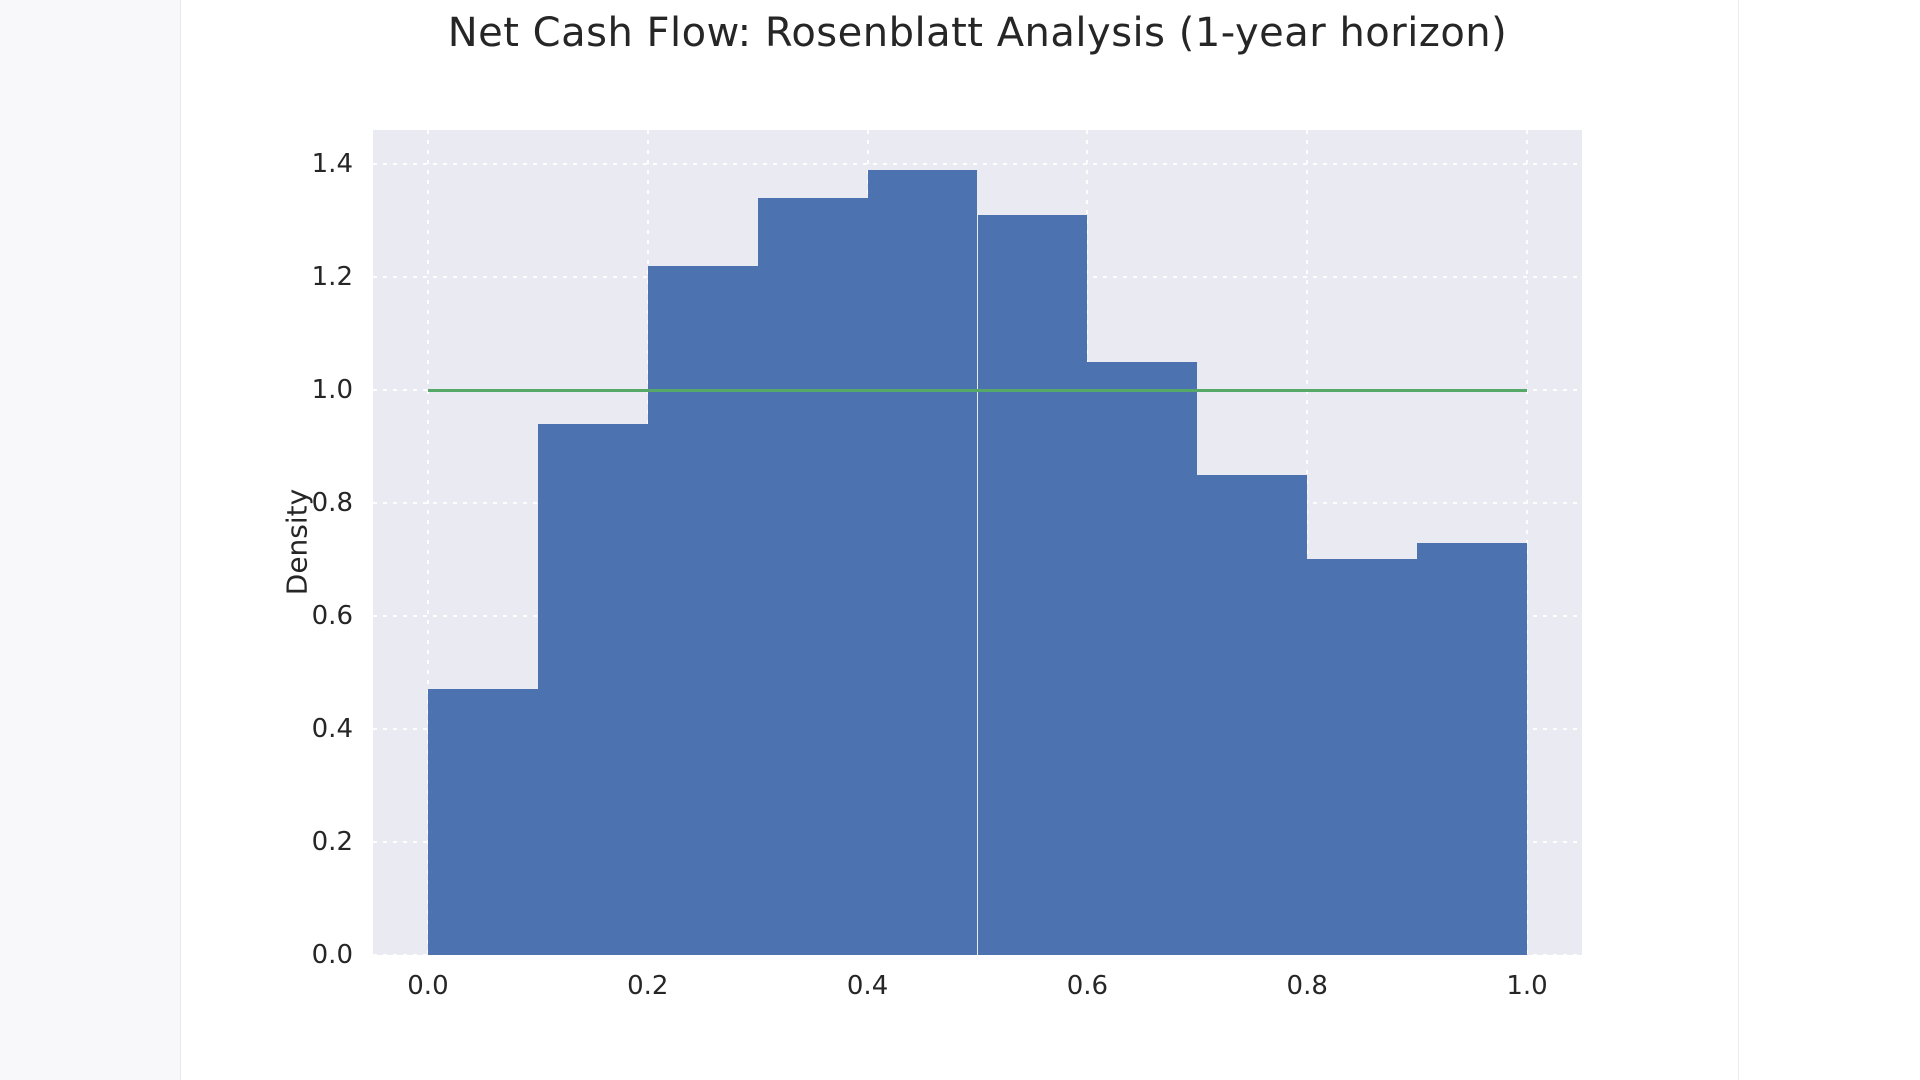 This screenshot has height=1080, width=1920. Describe the element at coordinates (648, 986) in the screenshot. I see `x-tick-label: 0.2` at that location.